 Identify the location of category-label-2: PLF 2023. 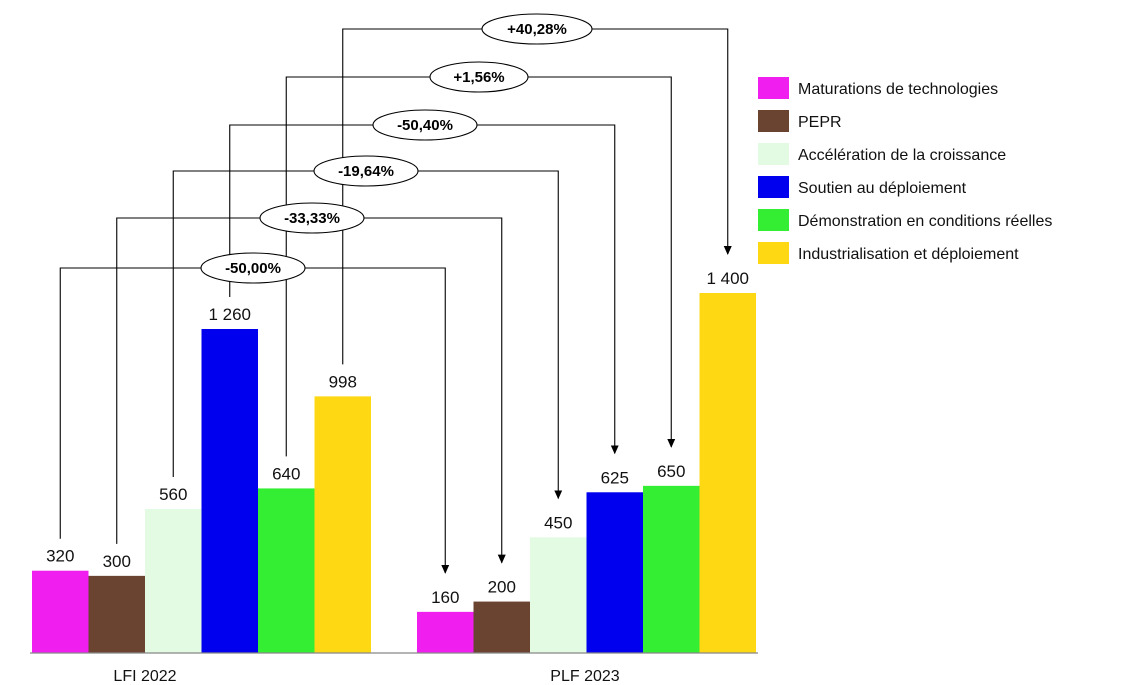
(584, 676).